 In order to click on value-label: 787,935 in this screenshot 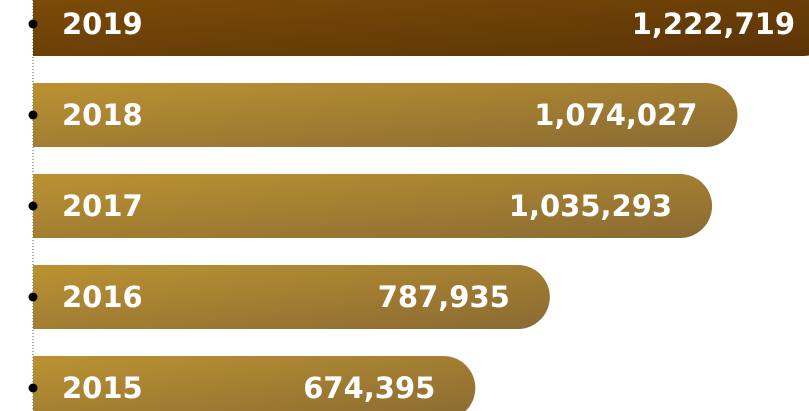, I will do `click(444, 297)`.